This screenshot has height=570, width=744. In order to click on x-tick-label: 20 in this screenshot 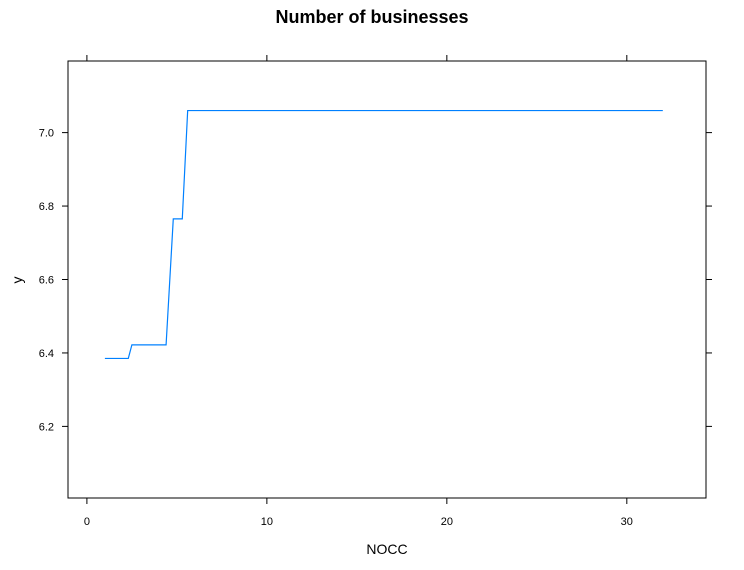, I will do `click(447, 522)`.